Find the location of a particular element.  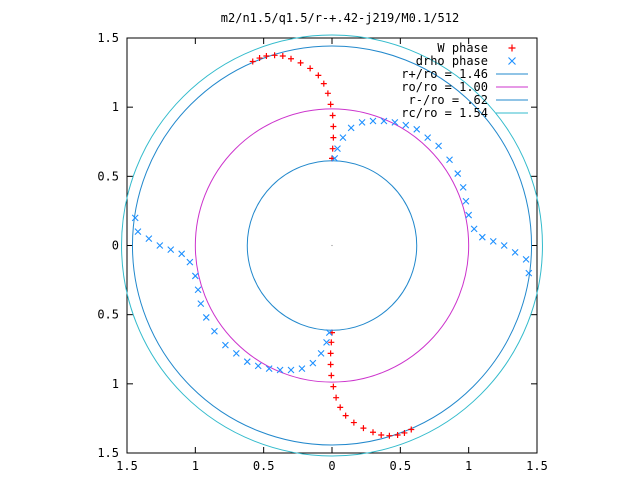

x-tick-label: 0 is located at coordinates (331, 466).